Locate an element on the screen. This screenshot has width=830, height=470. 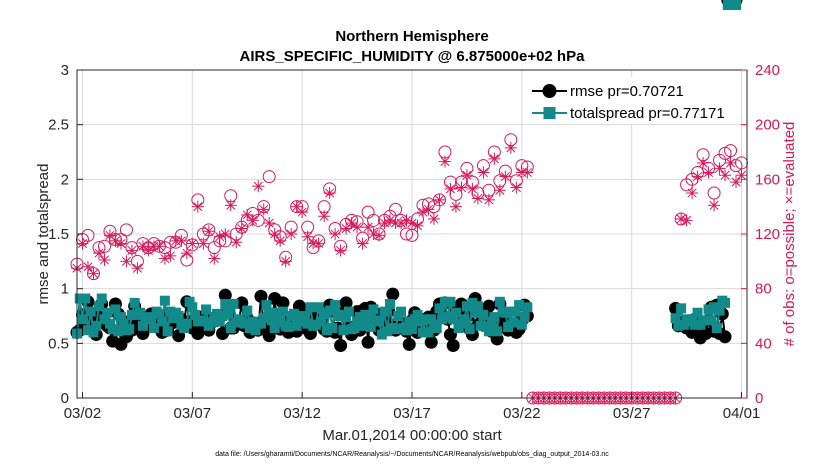
x-tick-label: 03/22 is located at coordinates (522, 413).